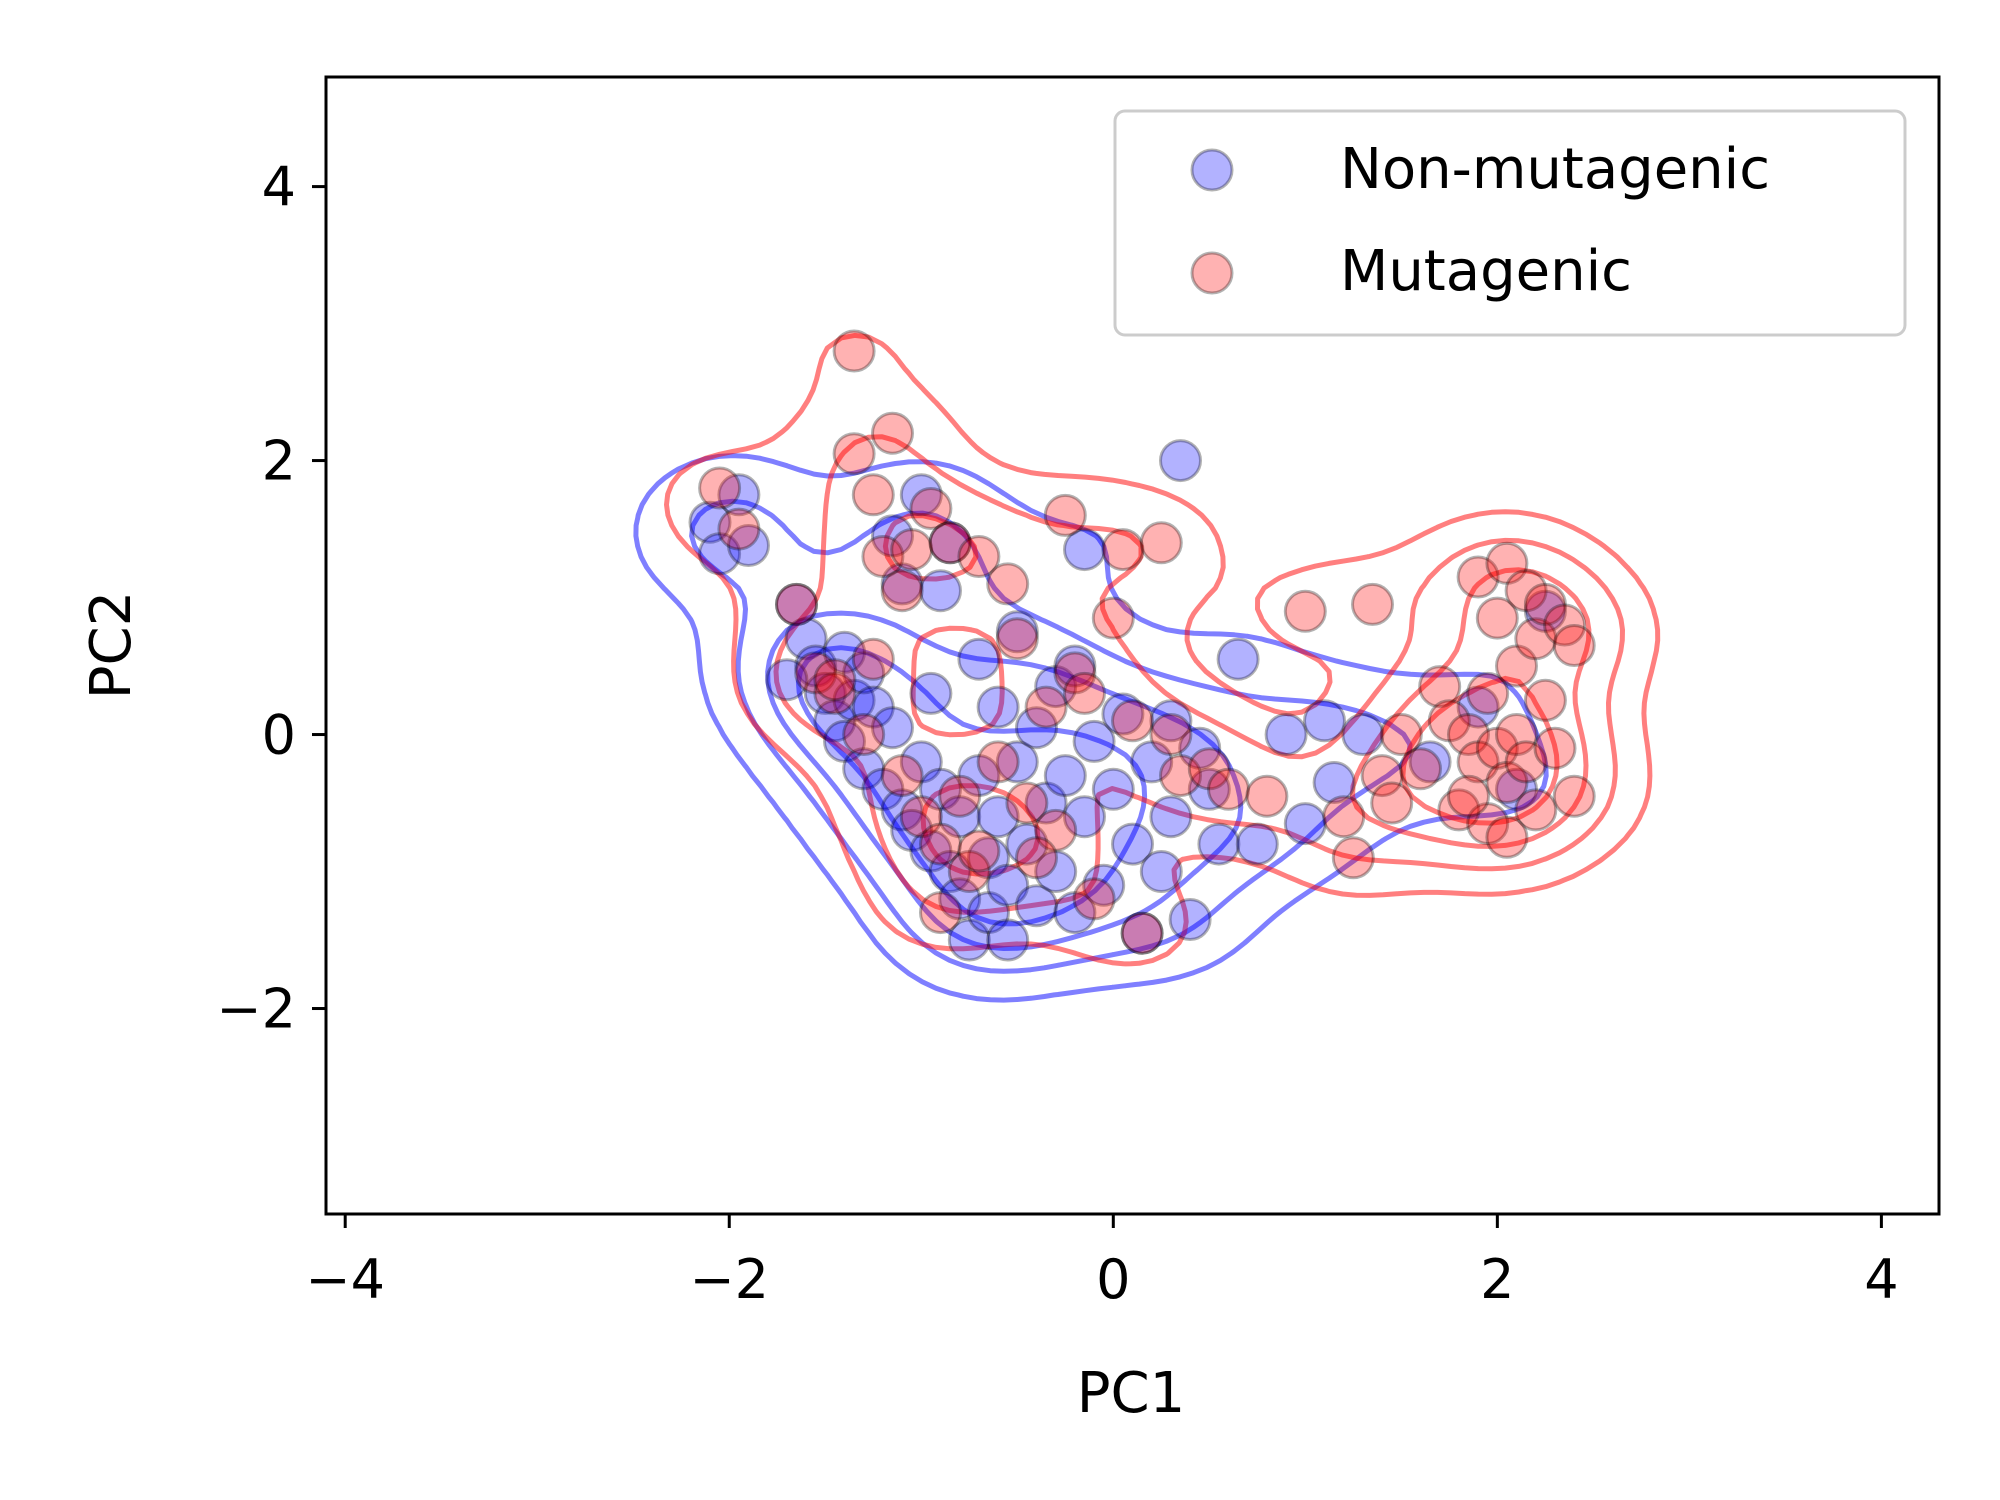 The width and height of the screenshot is (2000, 1500). I want to click on legend-marker-mutagenic, so click(1212, 273).